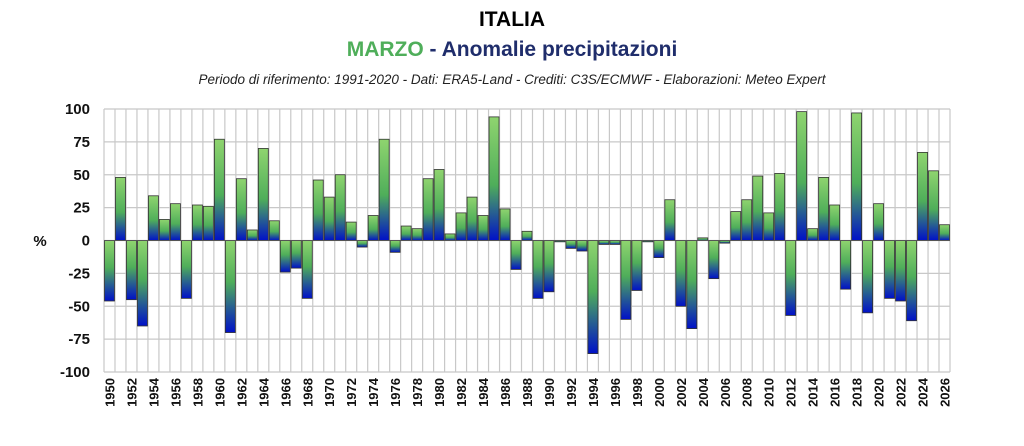 Image resolution: width=1024 pixels, height=446 pixels. I want to click on bar-1977, so click(406, 233).